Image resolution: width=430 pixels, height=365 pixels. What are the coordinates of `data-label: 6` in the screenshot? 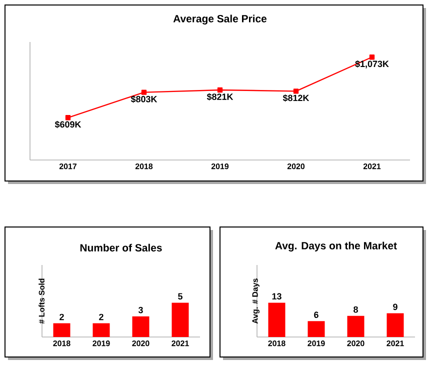 It's located at (316, 315).